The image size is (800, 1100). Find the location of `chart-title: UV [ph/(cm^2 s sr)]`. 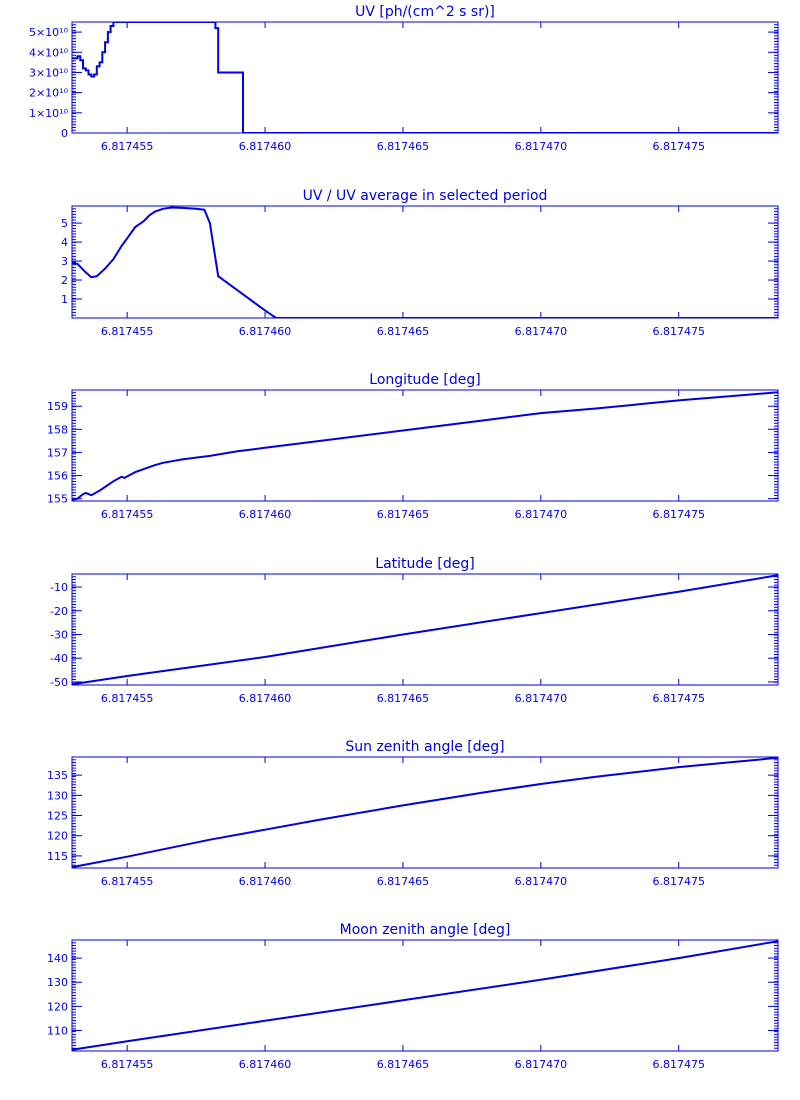

chart-title: UV [ph/(cm^2 s sr)] is located at coordinates (425, 12).